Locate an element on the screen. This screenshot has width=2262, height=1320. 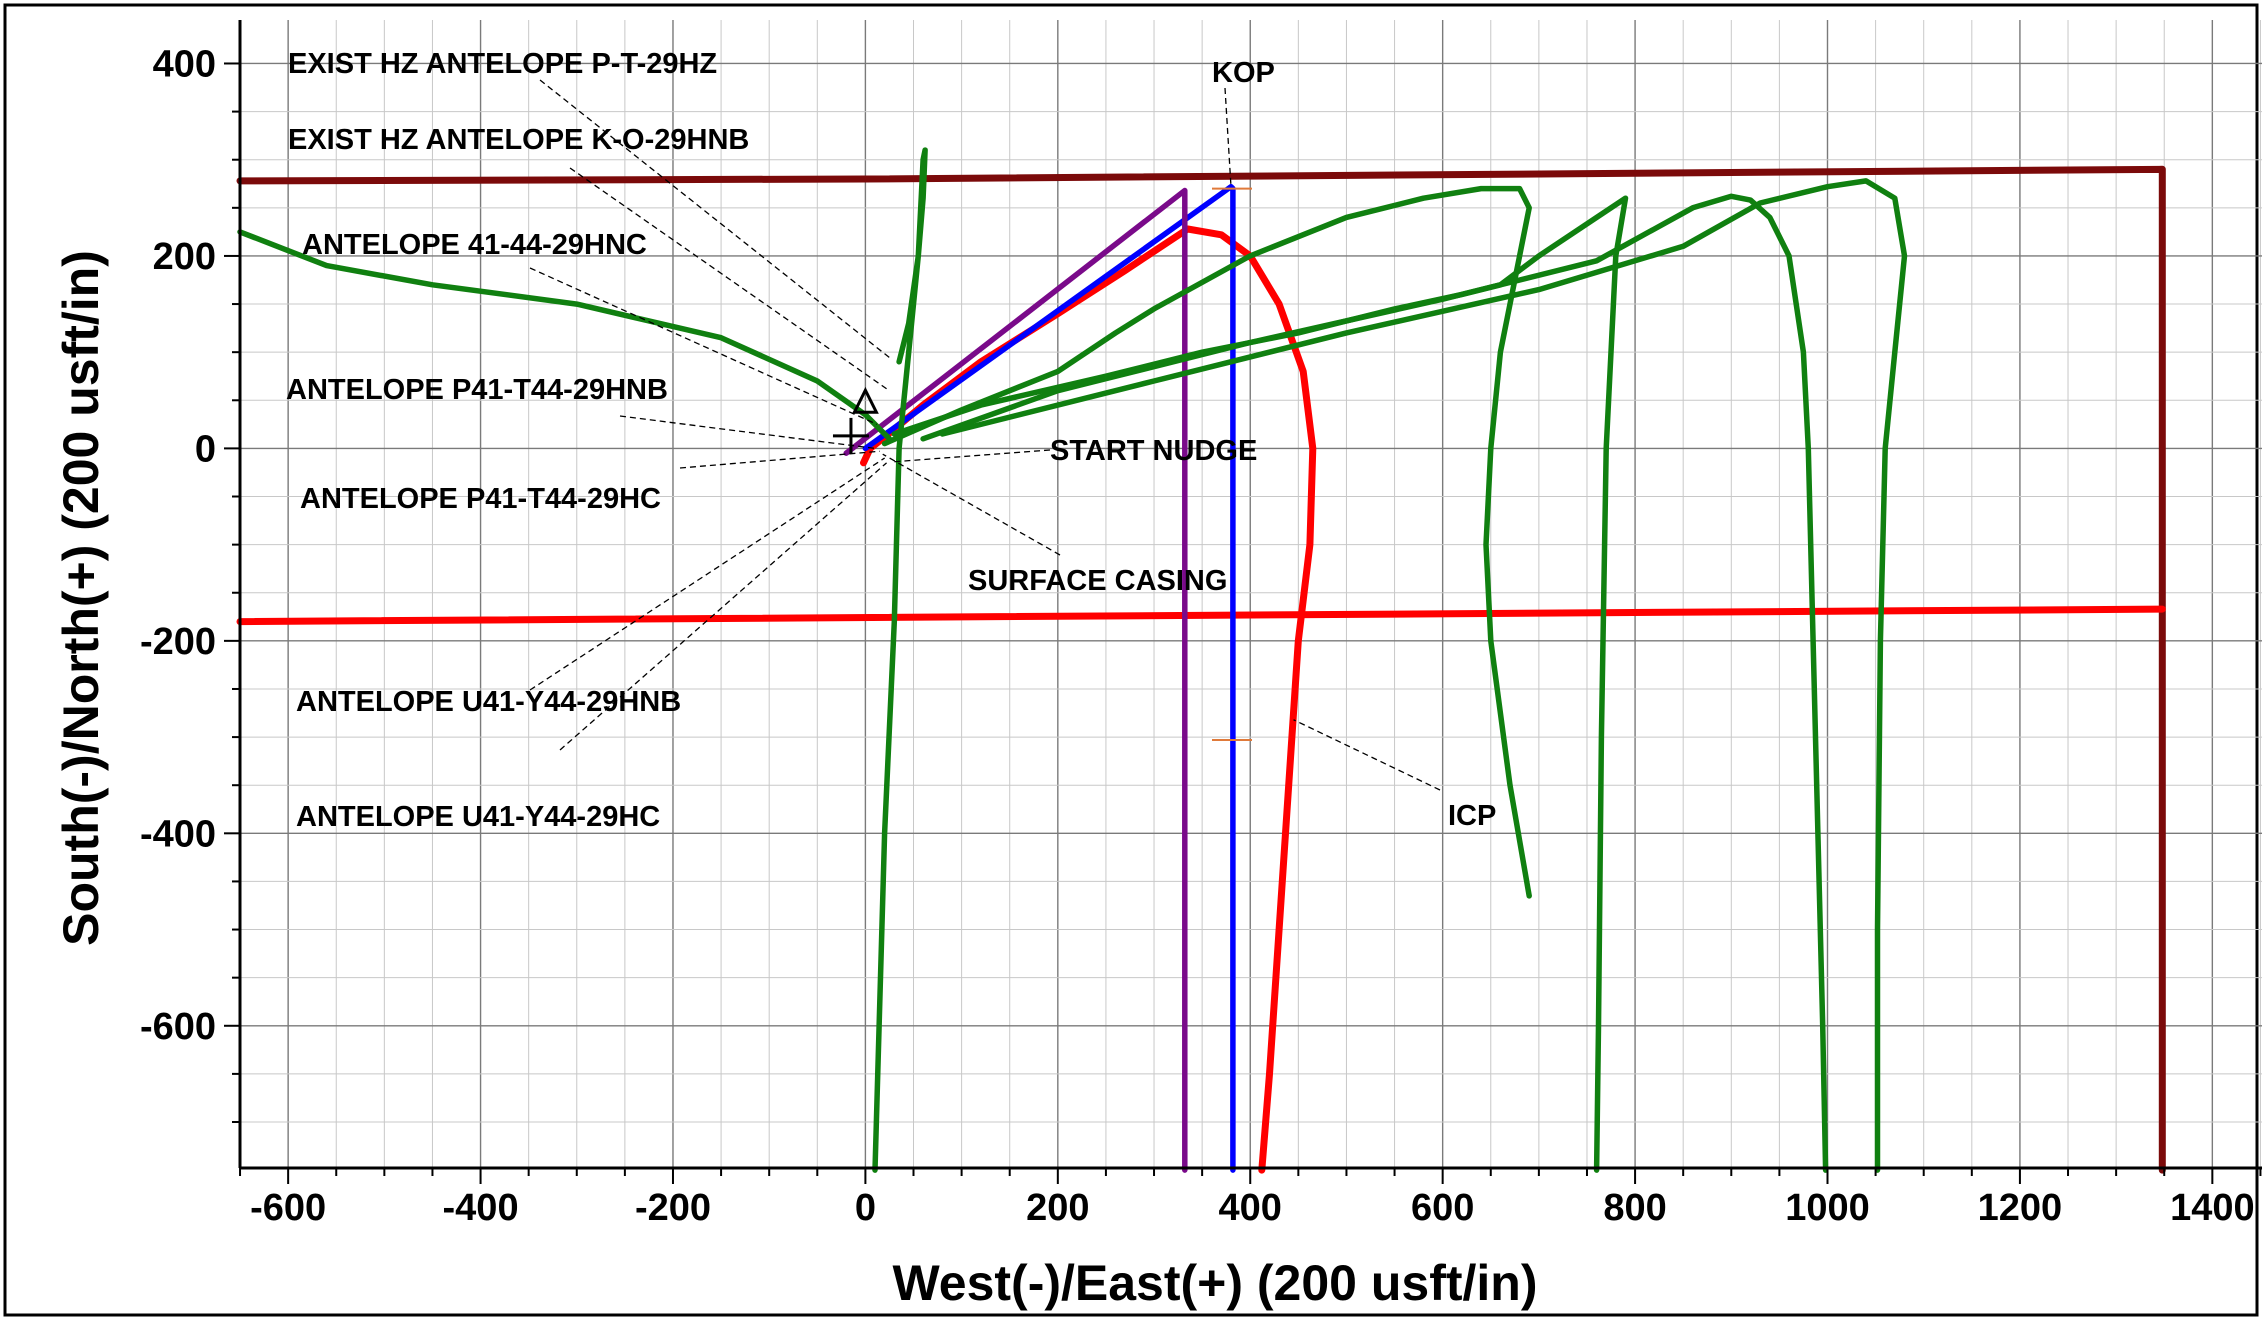
y-axis-title: South(-)/North(+) (200 usft/in) is located at coordinates (81, 598).